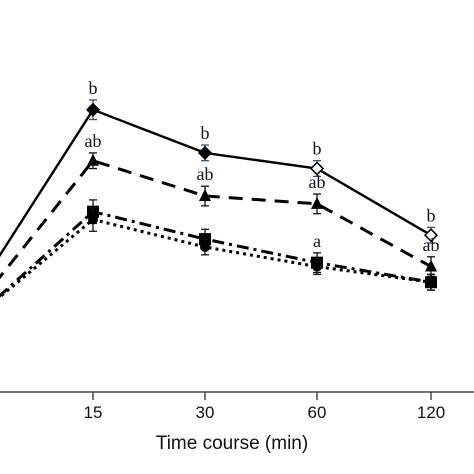 This screenshot has height=474, width=474. What do you see at coordinates (232, 443) in the screenshot?
I see `x-axis-title: Time course (min)` at bounding box center [232, 443].